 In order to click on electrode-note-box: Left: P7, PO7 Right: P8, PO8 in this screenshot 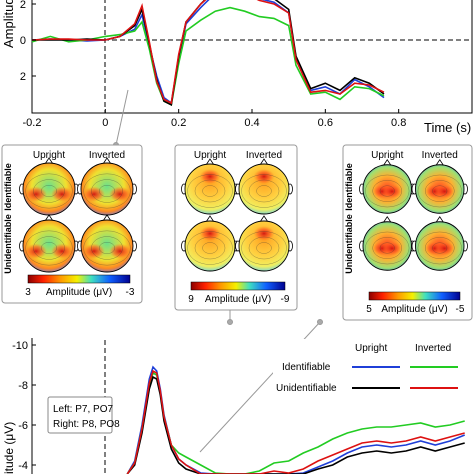, I will do `click(83, 415)`.